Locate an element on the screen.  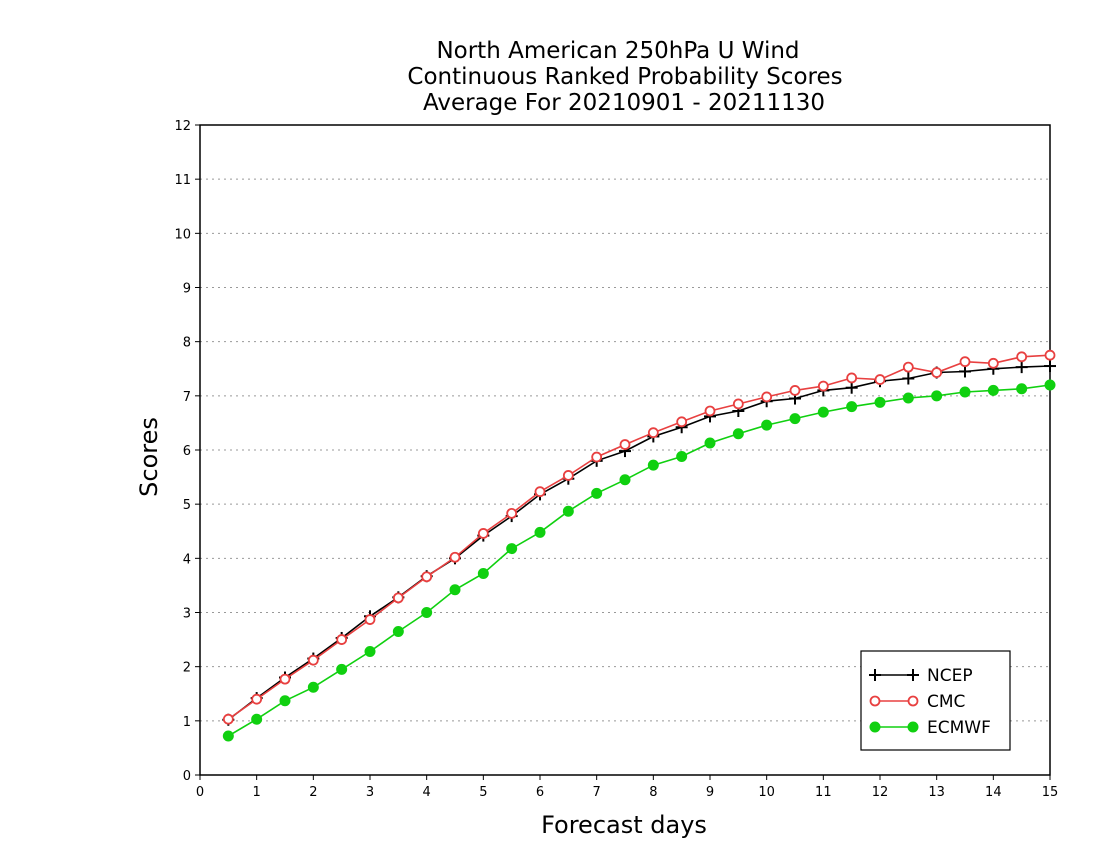
legend-item-ncep: NCEP is located at coordinates (921, 676).